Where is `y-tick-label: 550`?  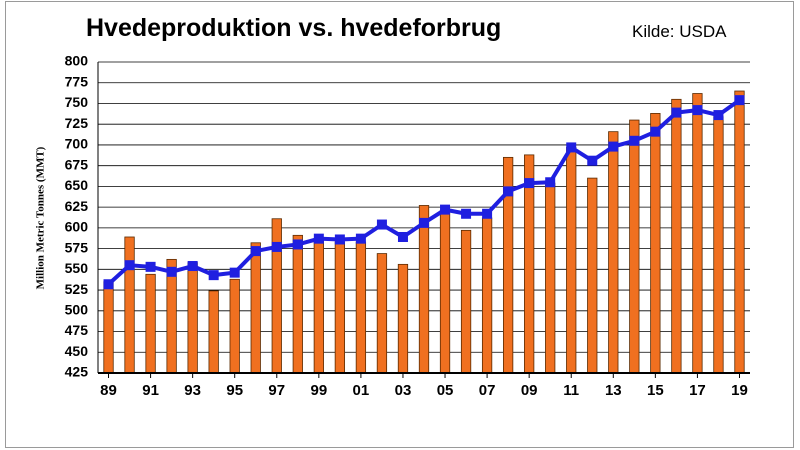
y-tick-label: 550 is located at coordinates (77, 268).